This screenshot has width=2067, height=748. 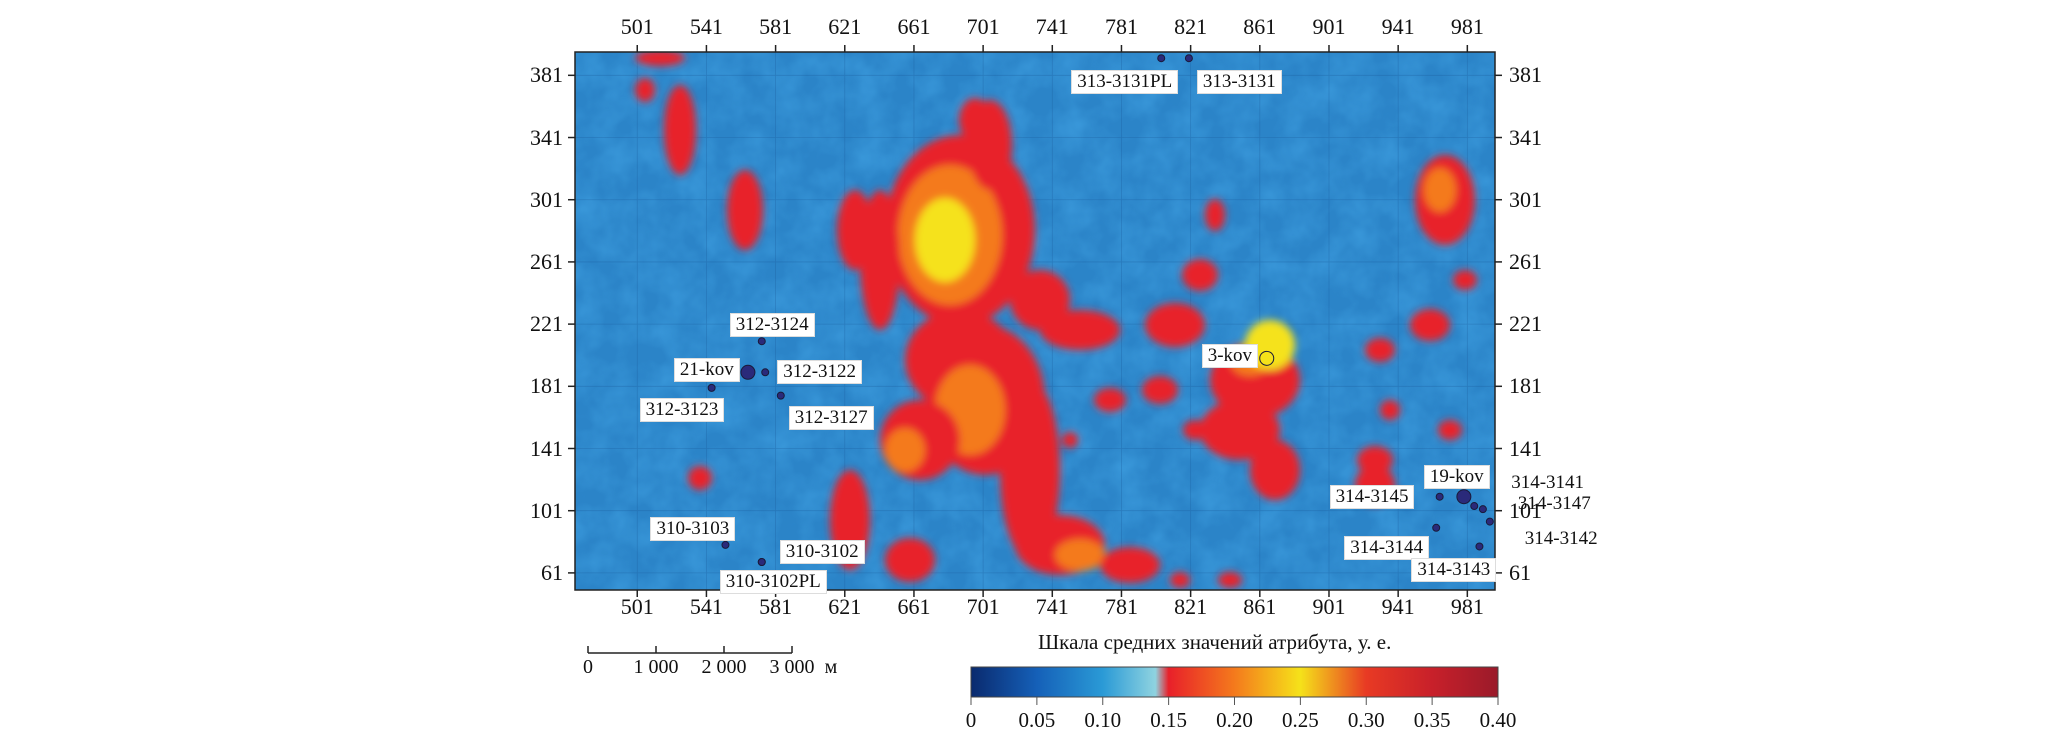 What do you see at coordinates (1467, 26) in the screenshot?
I see `x-tick-label-top: 981` at bounding box center [1467, 26].